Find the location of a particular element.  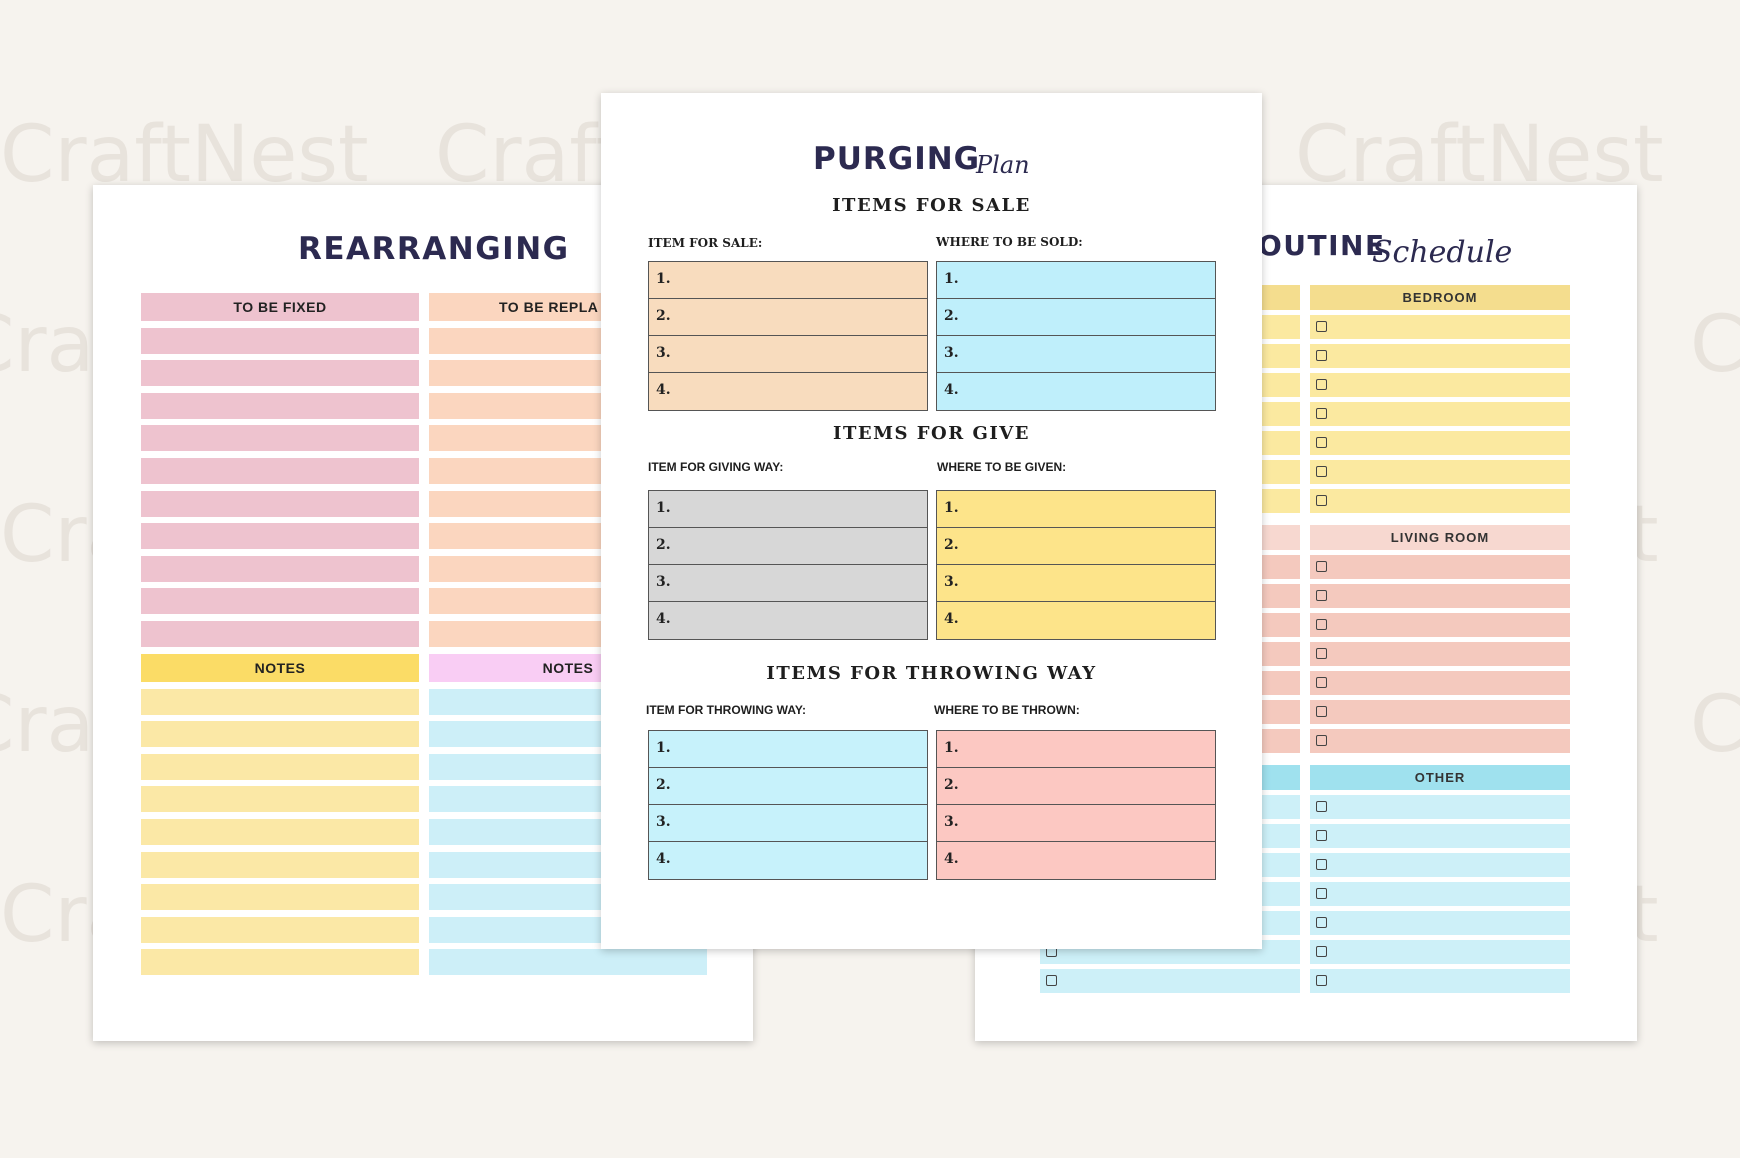

notes-column-1: NOTES is located at coordinates (280, 815).